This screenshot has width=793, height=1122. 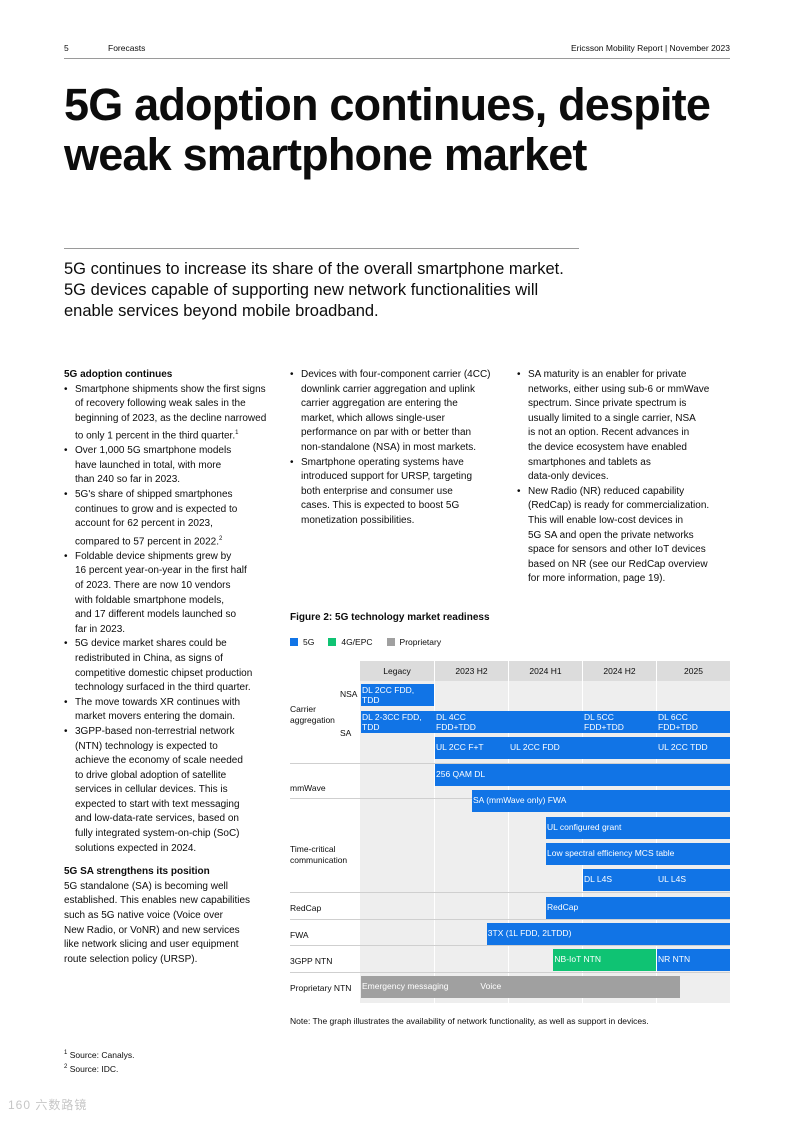 What do you see at coordinates (397, 671) in the screenshot?
I see `column-header: Legacy` at bounding box center [397, 671].